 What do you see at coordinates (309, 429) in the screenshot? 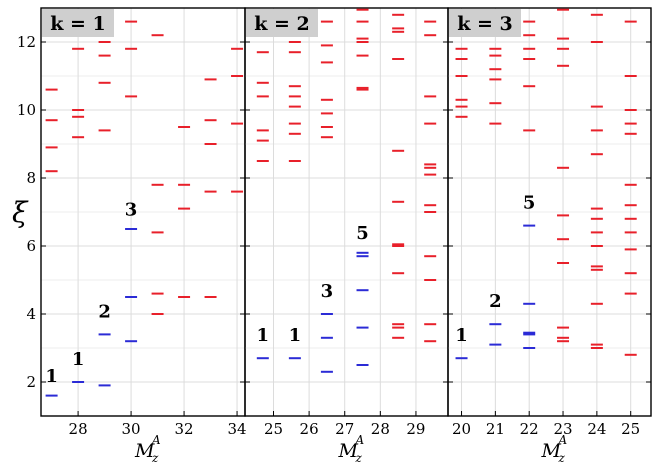
I see `x-tick-label: 26` at bounding box center [309, 429].